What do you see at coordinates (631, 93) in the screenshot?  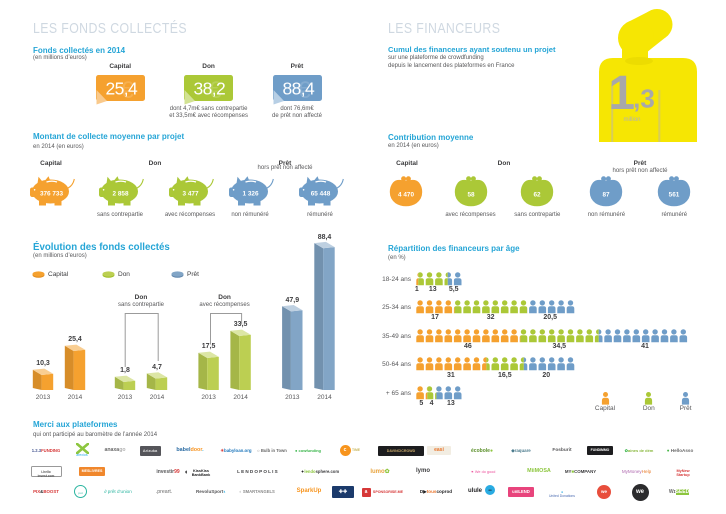 I see `svg-text: 1,3` at bounding box center [631, 93].